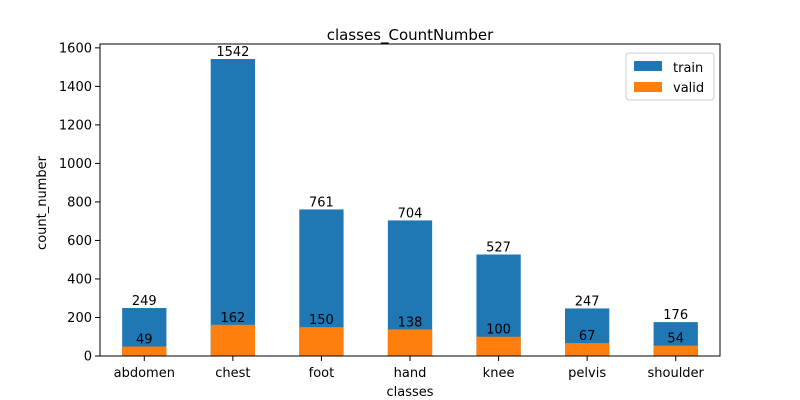 This screenshot has height=400, width=800. I want to click on data-label-train-shoulder: 176, so click(675, 315).